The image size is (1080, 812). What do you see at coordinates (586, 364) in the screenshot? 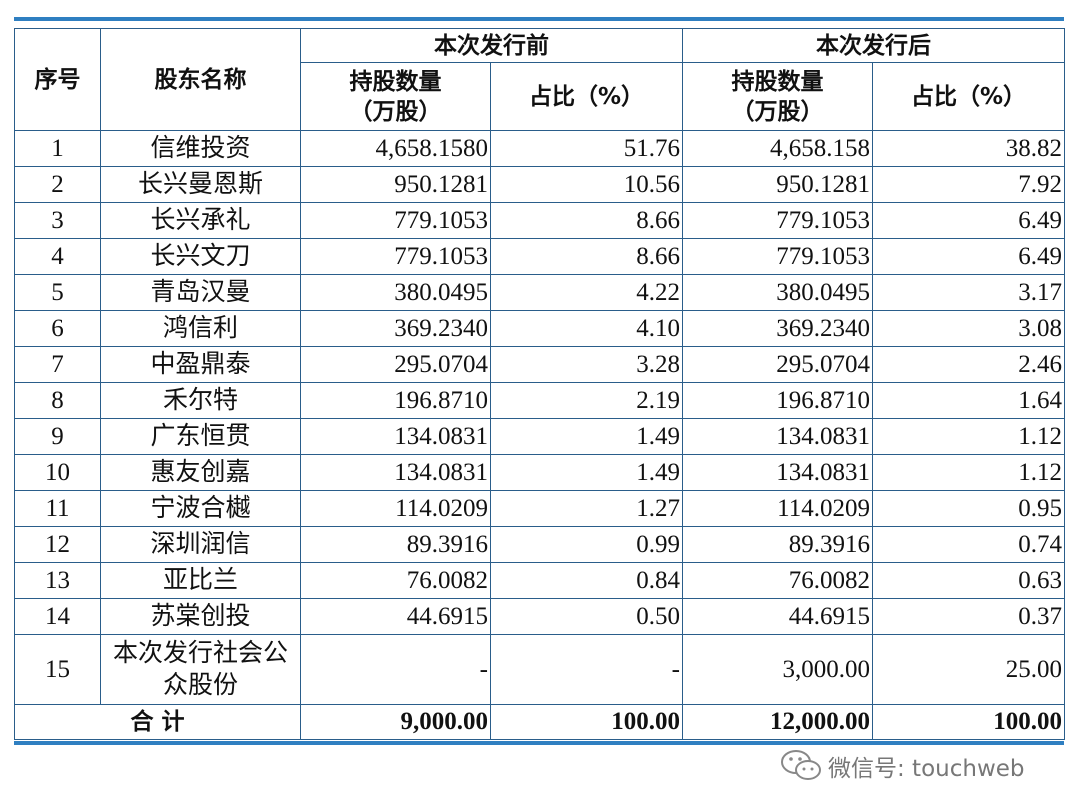
I see `number-cell: 3.28` at bounding box center [586, 364].